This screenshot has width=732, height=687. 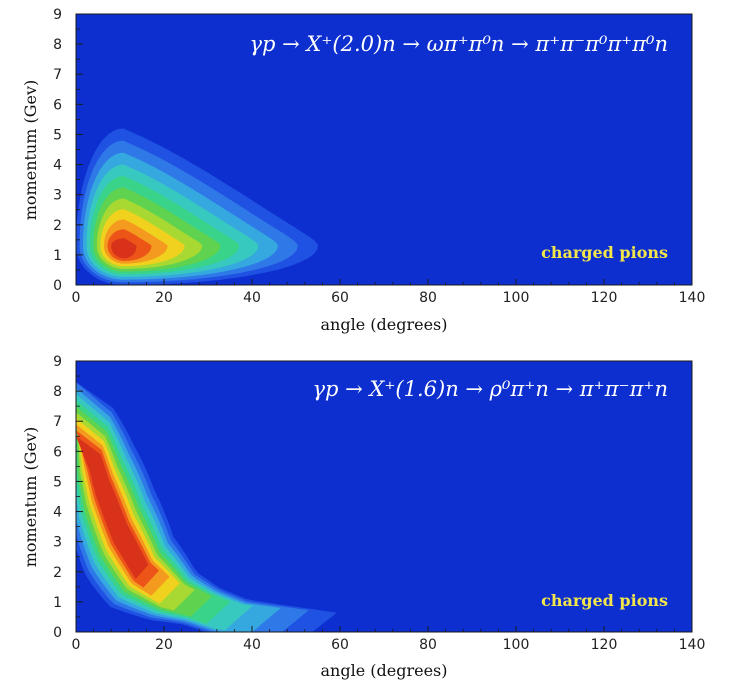 I want to click on density-contours-bottom, so click(x=206, y=507).